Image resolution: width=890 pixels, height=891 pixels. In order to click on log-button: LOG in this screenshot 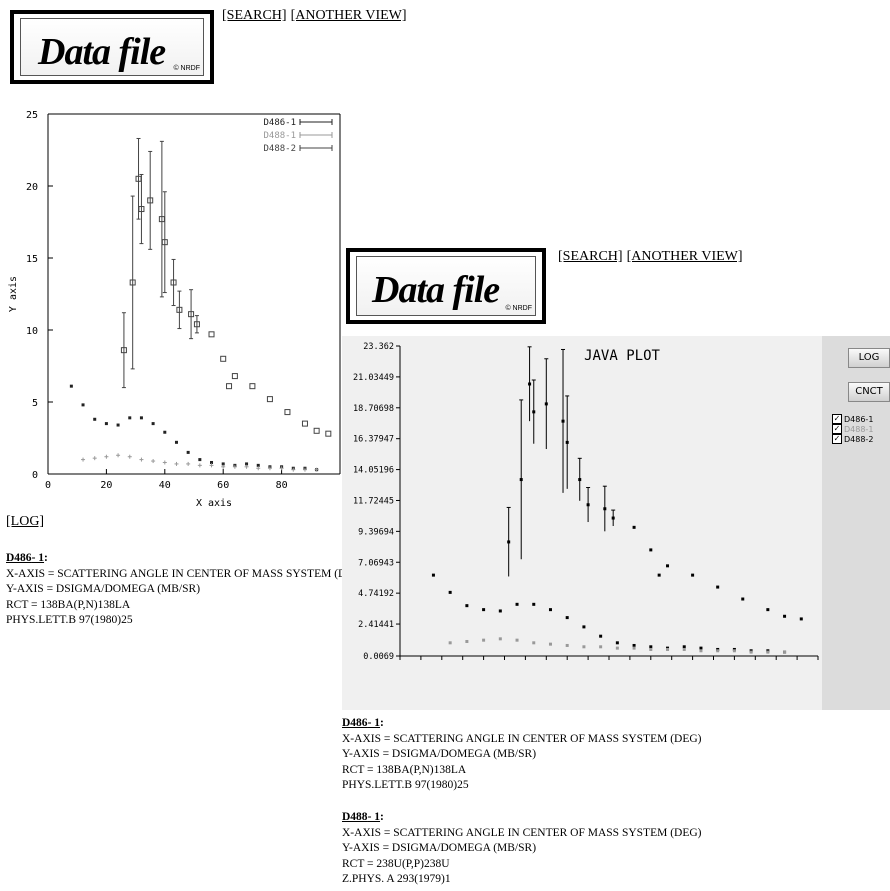, I will do `click(869, 358)`.